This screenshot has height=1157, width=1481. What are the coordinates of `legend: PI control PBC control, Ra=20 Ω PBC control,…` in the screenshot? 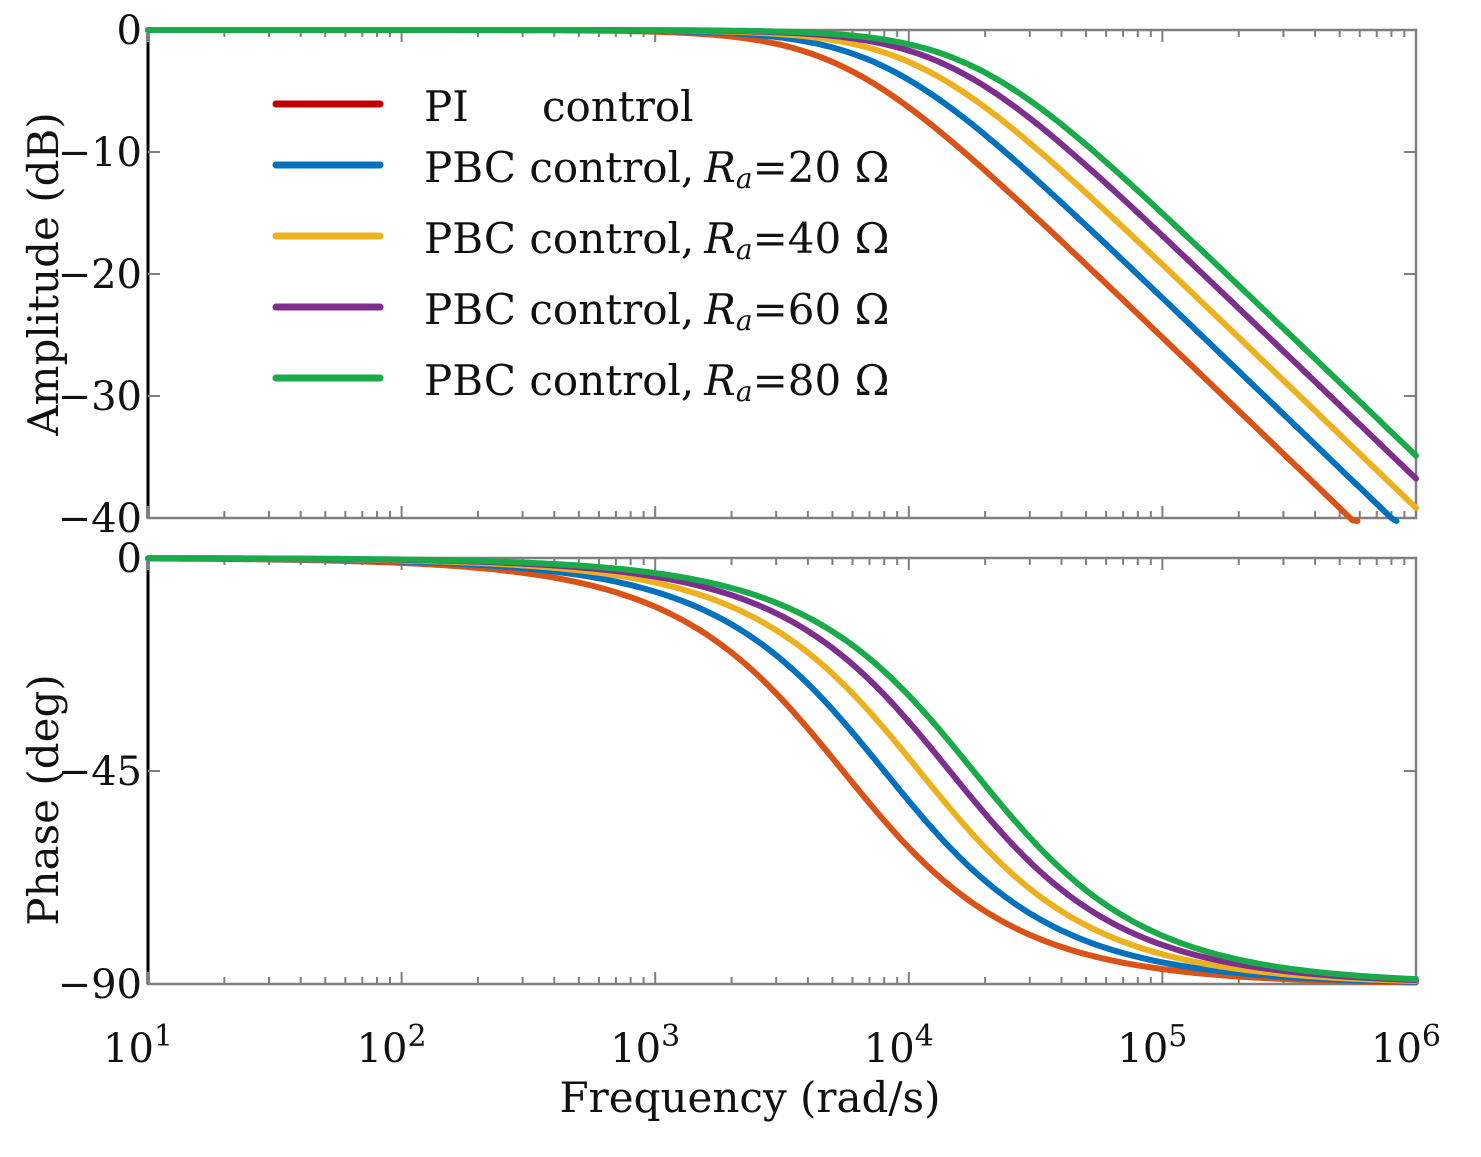 It's located at (580, 245).